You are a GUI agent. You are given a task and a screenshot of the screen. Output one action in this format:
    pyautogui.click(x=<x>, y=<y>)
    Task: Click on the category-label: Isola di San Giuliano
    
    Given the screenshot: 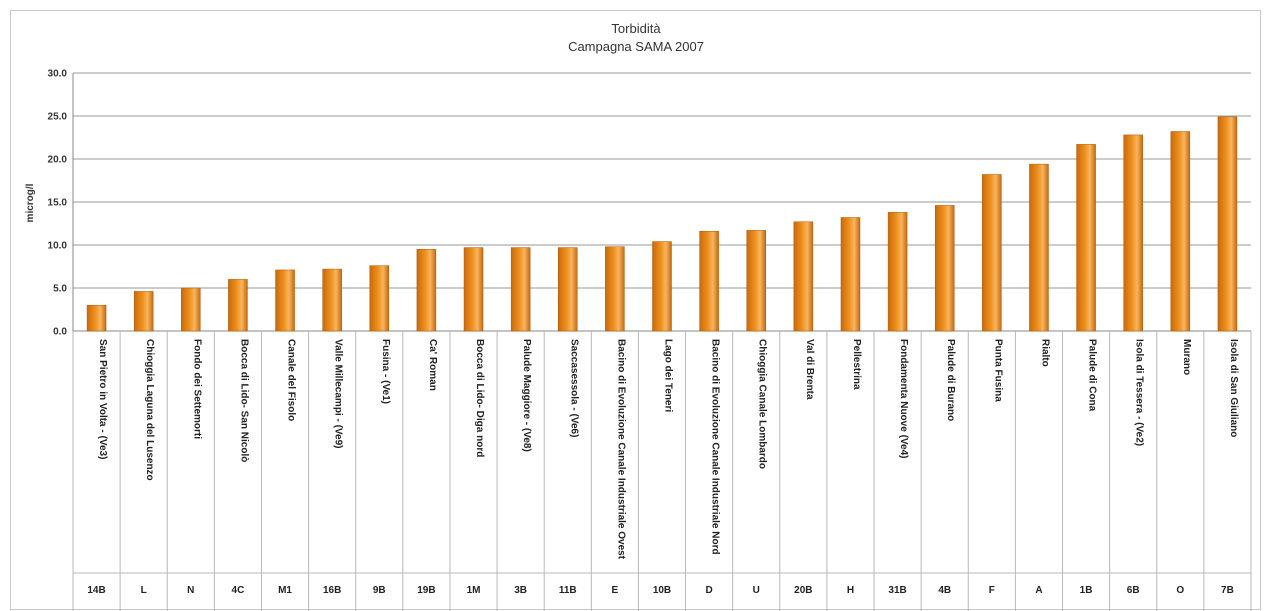 What is the action you would take?
    pyautogui.click(x=1233, y=388)
    